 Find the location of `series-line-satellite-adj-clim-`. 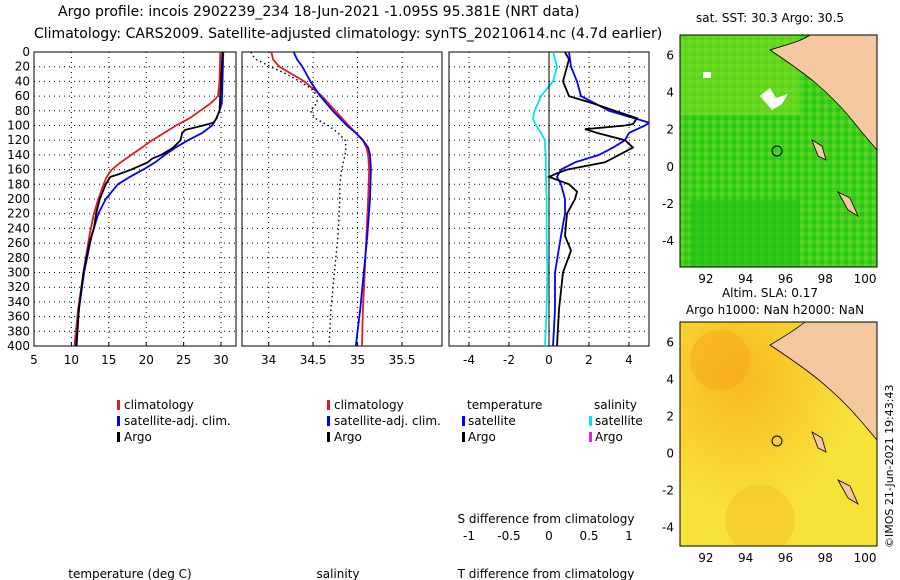

series-line-satellite-adj-clim- is located at coordinates (332, 199).